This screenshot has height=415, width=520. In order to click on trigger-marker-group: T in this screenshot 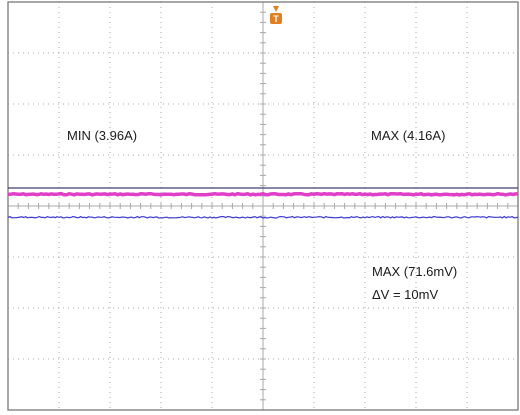, I will do `click(276, 15)`.